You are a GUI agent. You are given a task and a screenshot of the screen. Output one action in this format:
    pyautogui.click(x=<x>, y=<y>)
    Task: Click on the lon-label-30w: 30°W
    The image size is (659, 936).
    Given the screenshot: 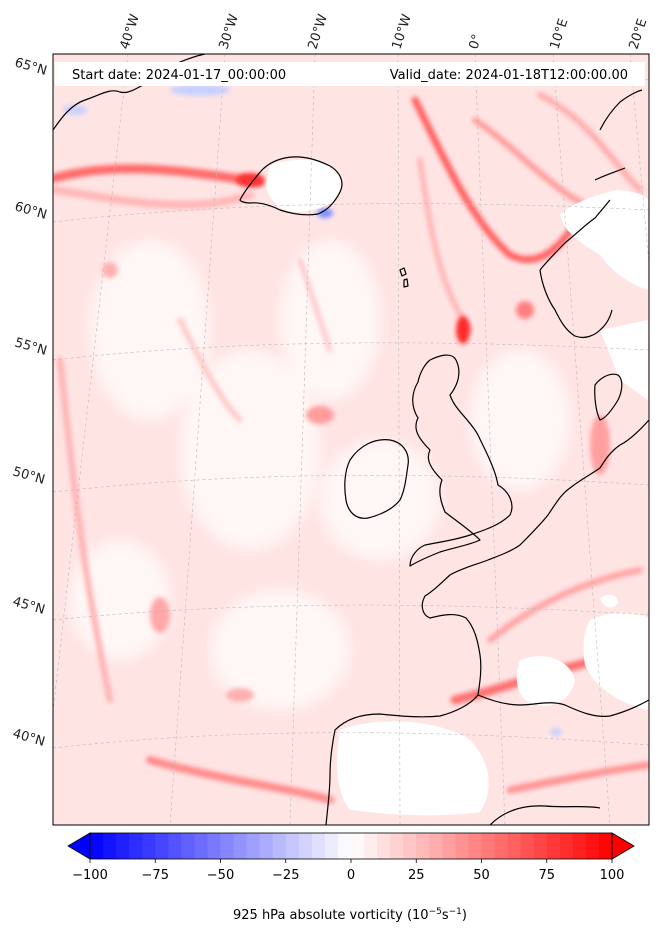 What is the action you would take?
    pyautogui.click(x=229, y=31)
    